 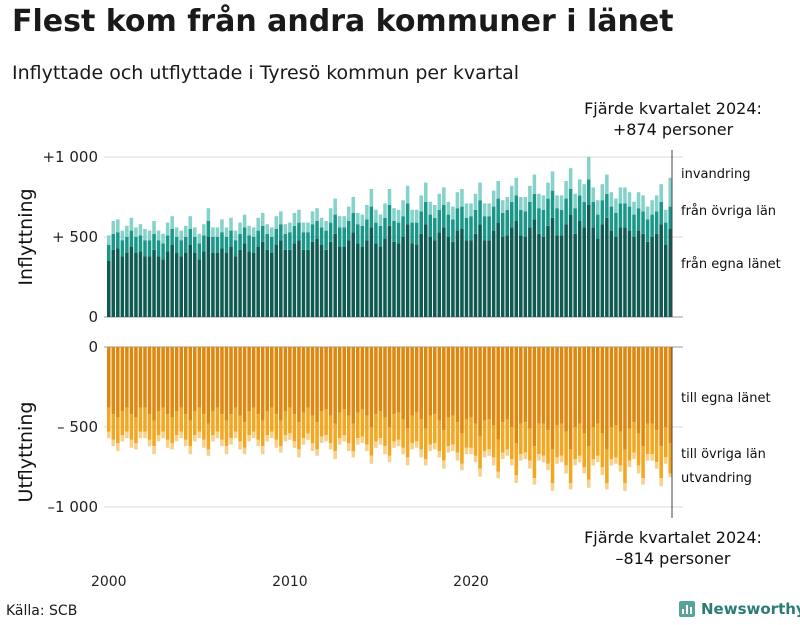 What do you see at coordinates (93, 347) in the screenshot?
I see `y-tick-label: 0` at bounding box center [93, 347].